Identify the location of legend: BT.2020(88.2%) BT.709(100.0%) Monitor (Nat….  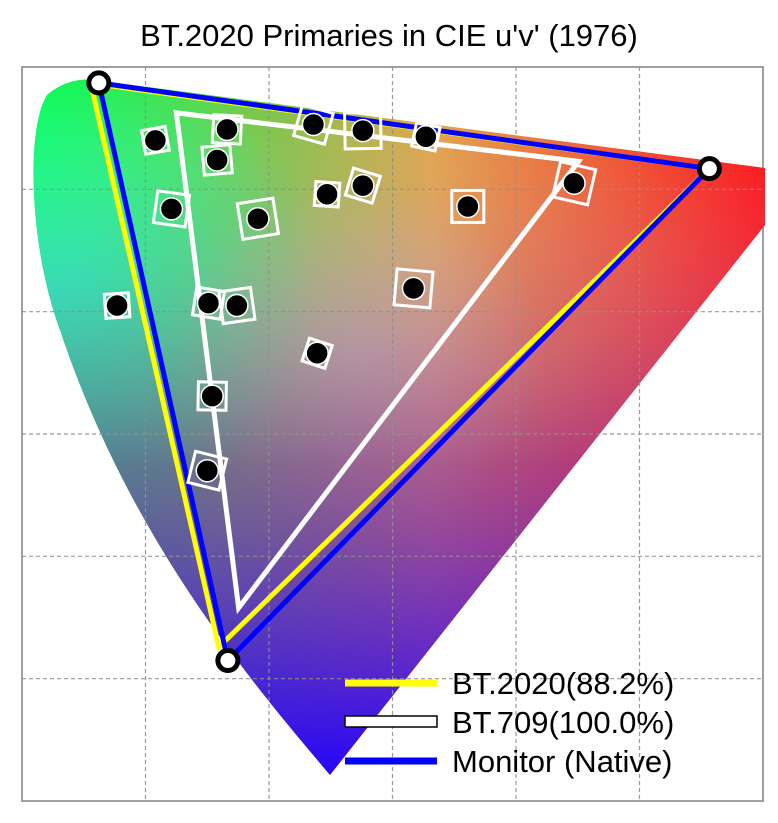
(509, 722).